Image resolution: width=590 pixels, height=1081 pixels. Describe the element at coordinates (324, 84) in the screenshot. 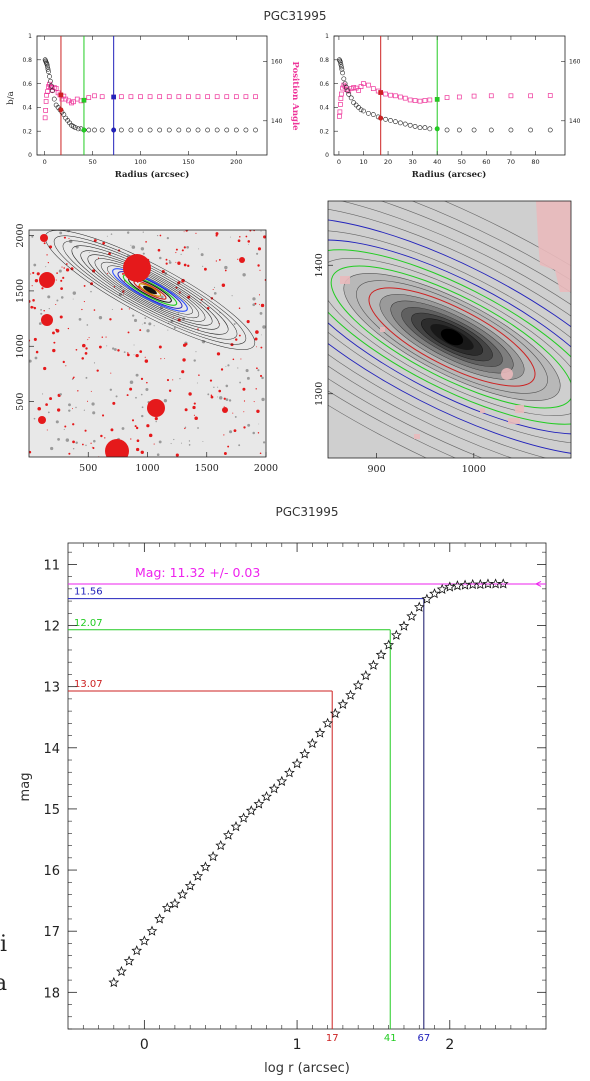

I see `profile-right-ytick-label: 0.6` at that location.